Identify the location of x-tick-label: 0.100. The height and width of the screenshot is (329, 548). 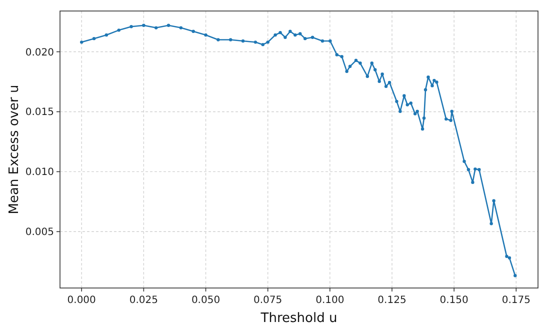
(330, 300).